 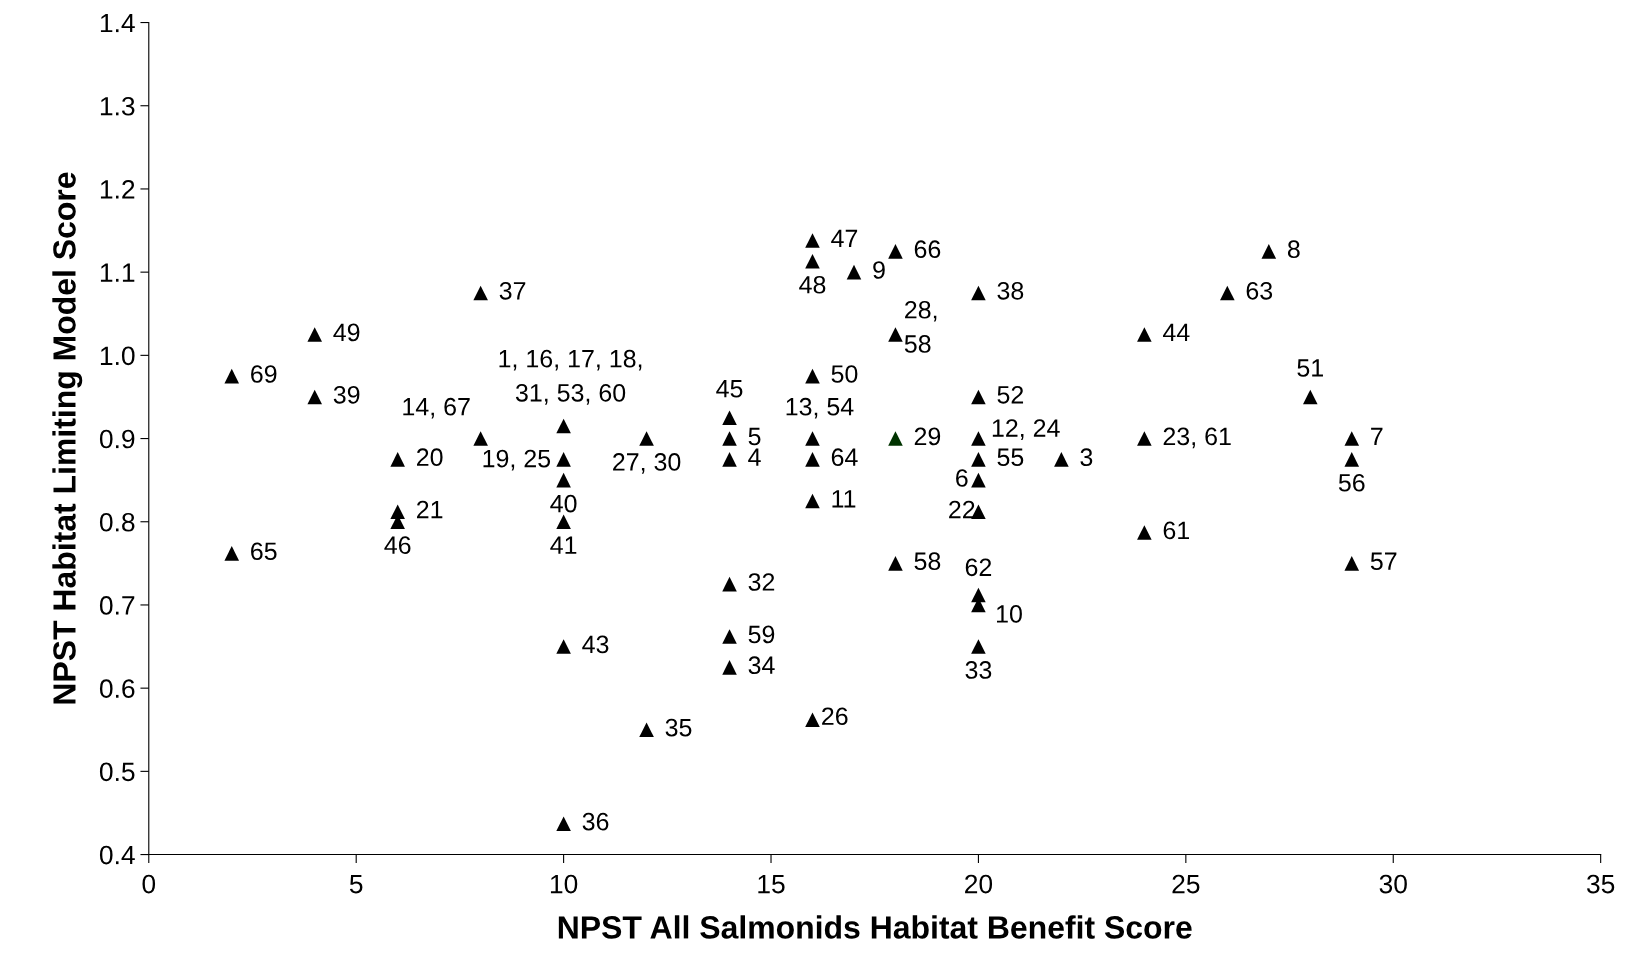 I want to click on x-tick-label: 25, so click(x=1186, y=884).